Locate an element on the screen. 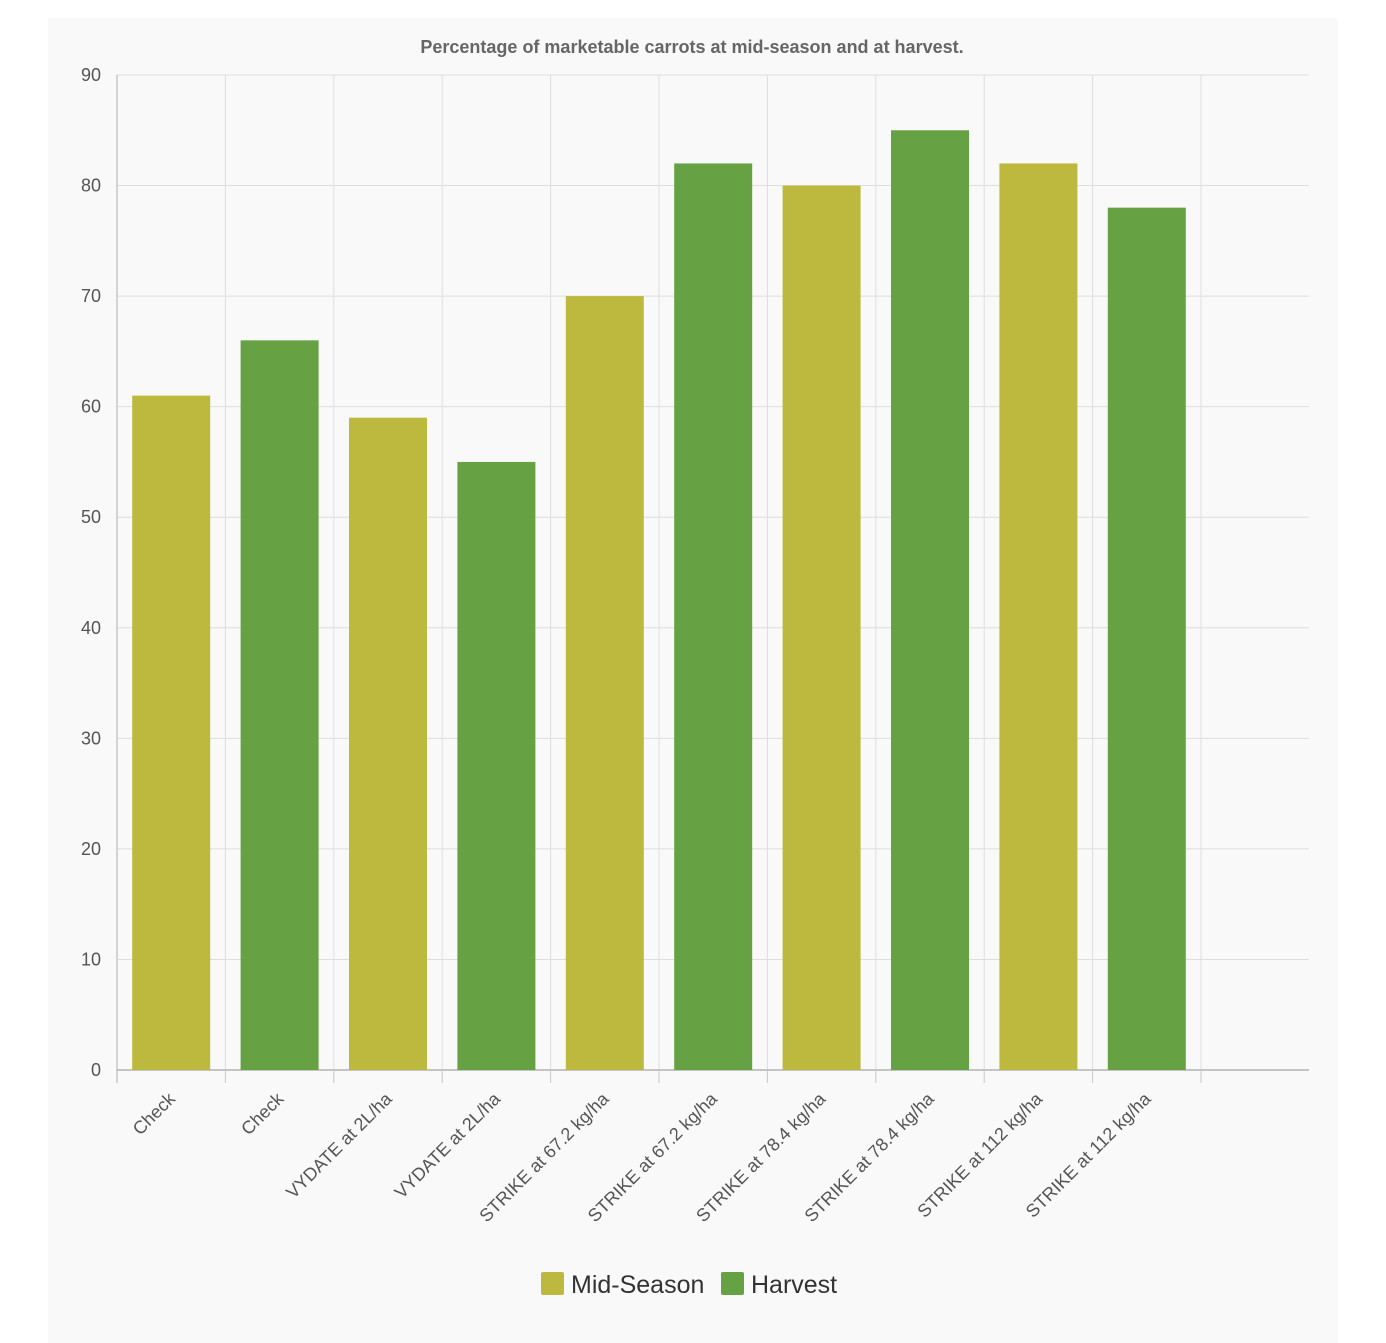  legend-item-mid-season: Mid-Season is located at coordinates (622, 1285).